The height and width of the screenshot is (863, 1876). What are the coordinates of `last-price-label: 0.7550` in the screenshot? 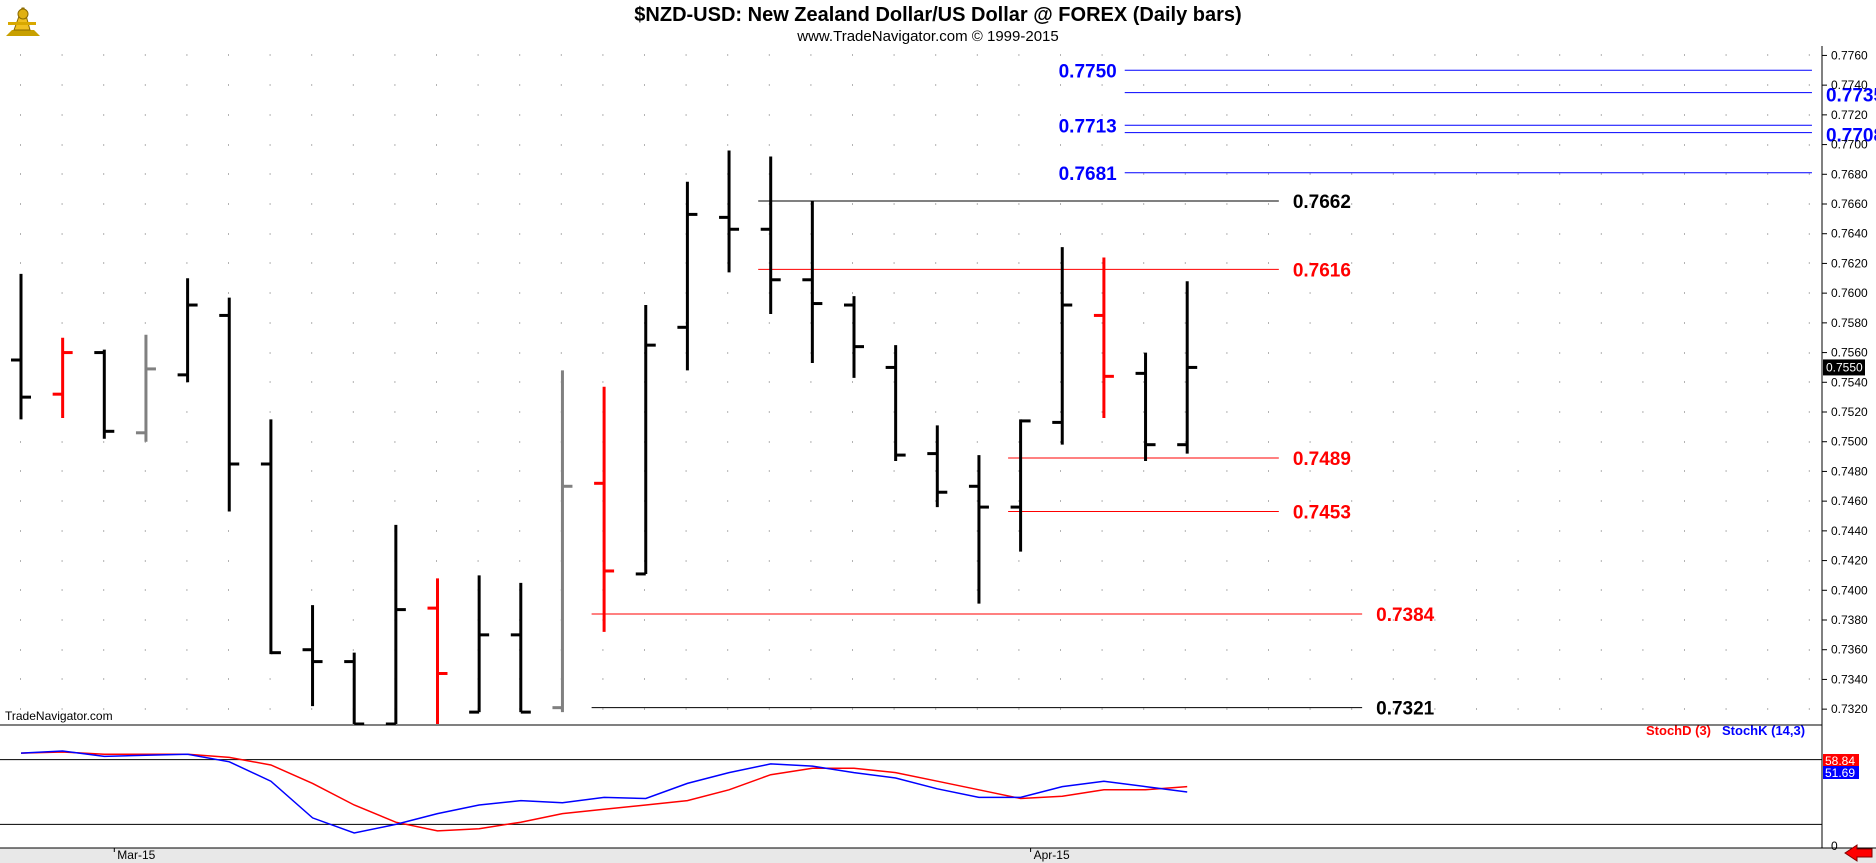 It's located at (1844, 367).